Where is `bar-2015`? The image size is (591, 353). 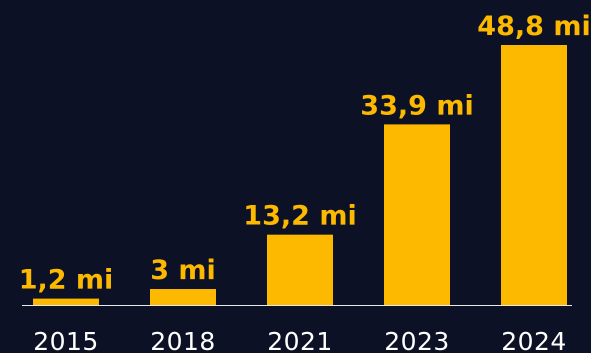 bar-2015 is located at coordinates (66, 301).